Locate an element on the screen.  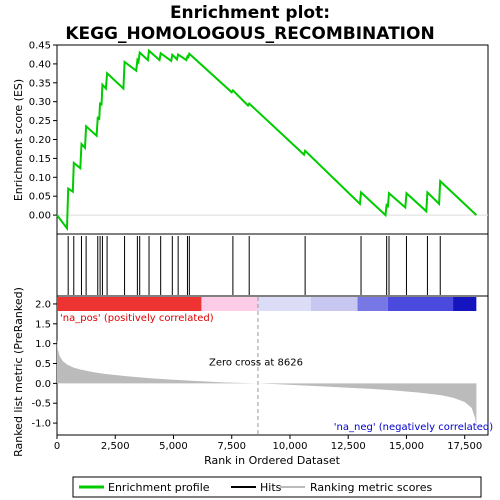
x-tick-label: 0 is located at coordinates (57, 446).